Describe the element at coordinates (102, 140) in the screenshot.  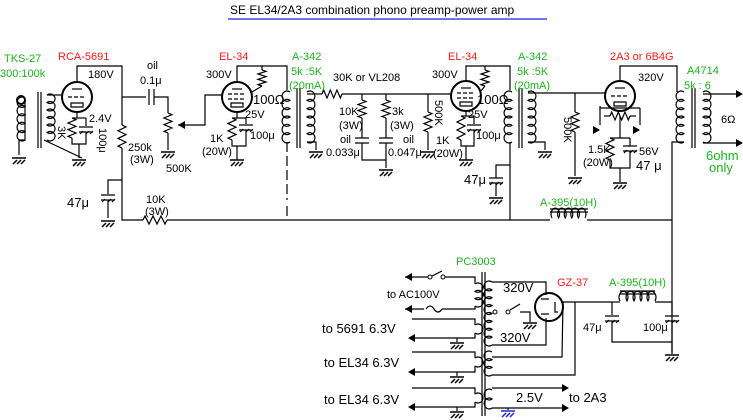
I see `cathode-cap-100u: 100μ` at that location.